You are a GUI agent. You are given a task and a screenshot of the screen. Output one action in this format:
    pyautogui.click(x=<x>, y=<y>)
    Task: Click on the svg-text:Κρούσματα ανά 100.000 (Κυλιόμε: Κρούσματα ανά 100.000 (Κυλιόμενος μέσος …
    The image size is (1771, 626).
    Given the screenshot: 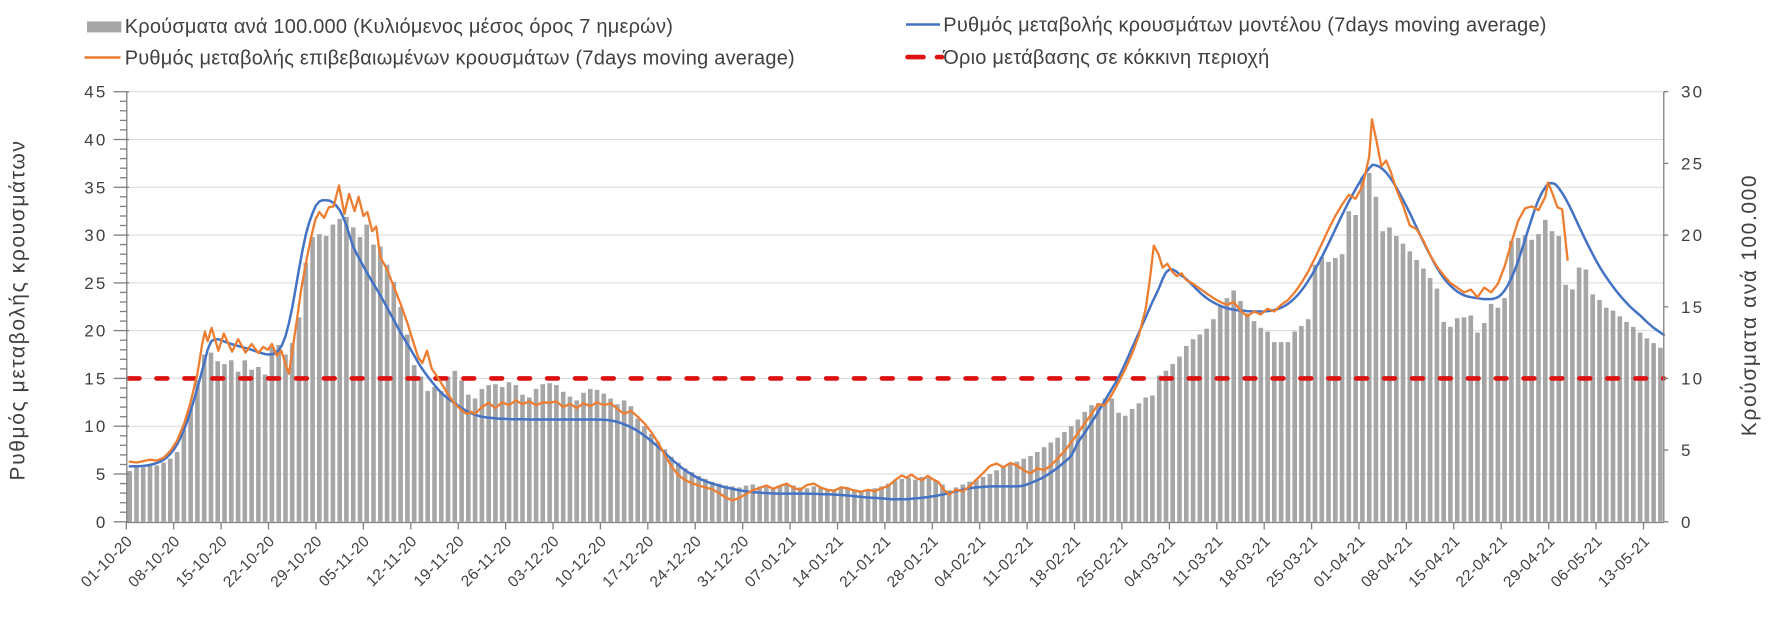 What is the action you would take?
    pyautogui.click(x=399, y=27)
    